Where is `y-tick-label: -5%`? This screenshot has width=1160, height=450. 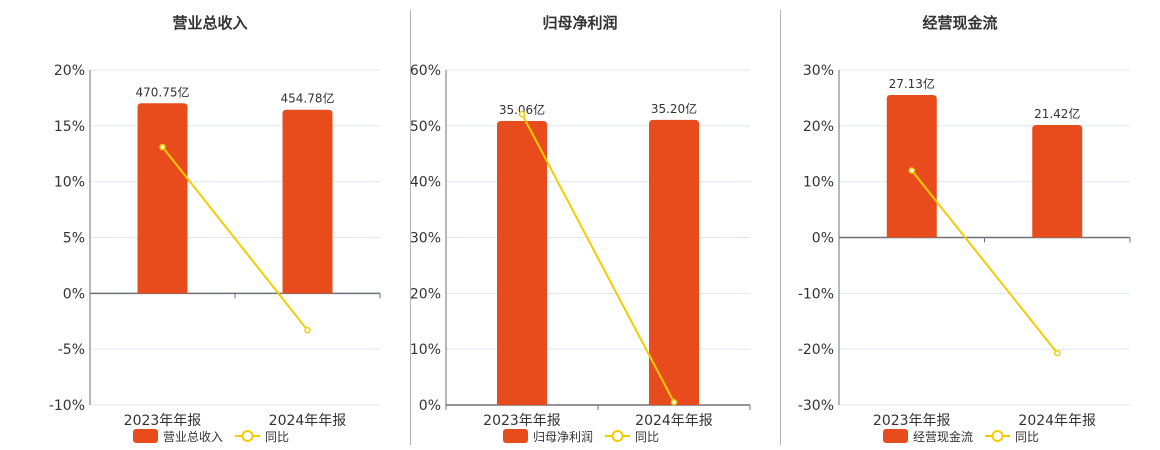
y-tick-label: -5% is located at coordinates (71, 350).